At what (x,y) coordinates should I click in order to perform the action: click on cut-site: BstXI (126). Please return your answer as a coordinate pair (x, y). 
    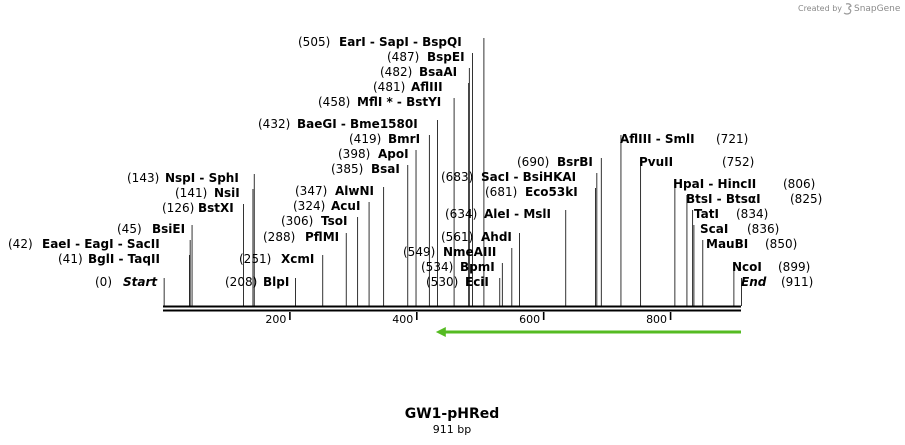
    Looking at the image, I should click on (198, 208).